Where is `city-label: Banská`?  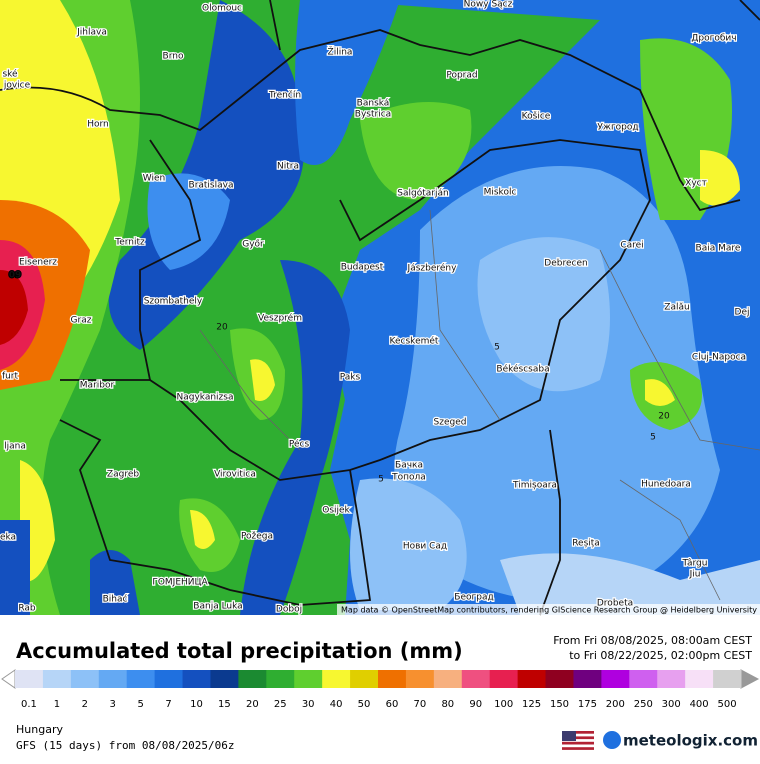
city-label: Banská is located at coordinates (373, 104).